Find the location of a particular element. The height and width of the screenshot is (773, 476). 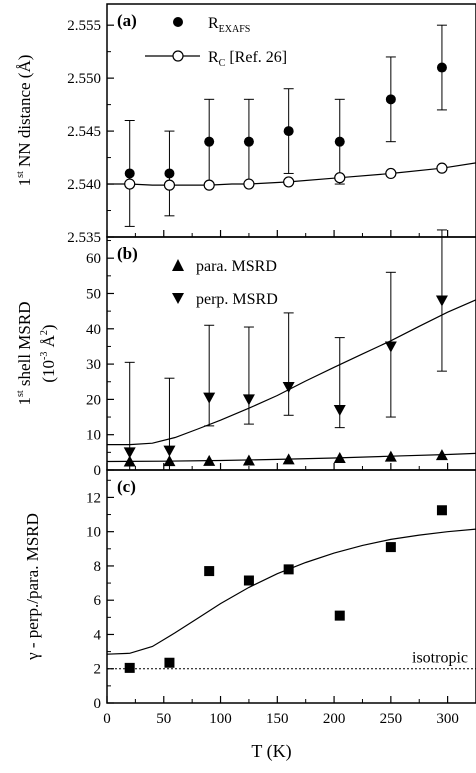

y-axis-label-line1-part-2: shell MSRD is located at coordinates (24, 346).